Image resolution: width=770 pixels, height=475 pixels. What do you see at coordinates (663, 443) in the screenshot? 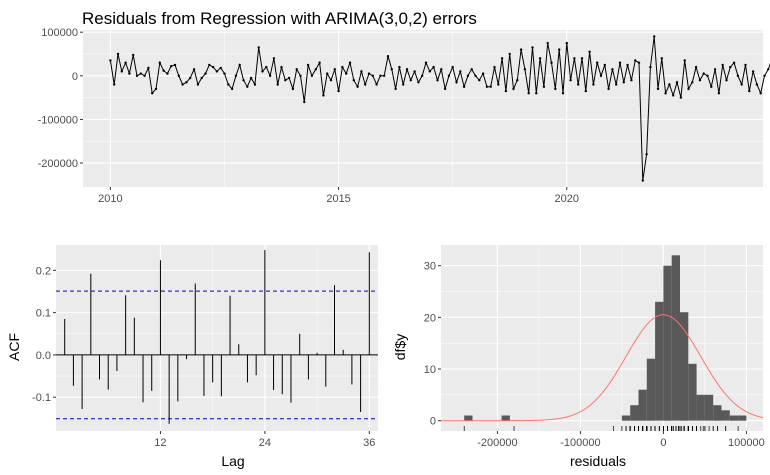
I see `x-tick-label: 0` at bounding box center [663, 443].